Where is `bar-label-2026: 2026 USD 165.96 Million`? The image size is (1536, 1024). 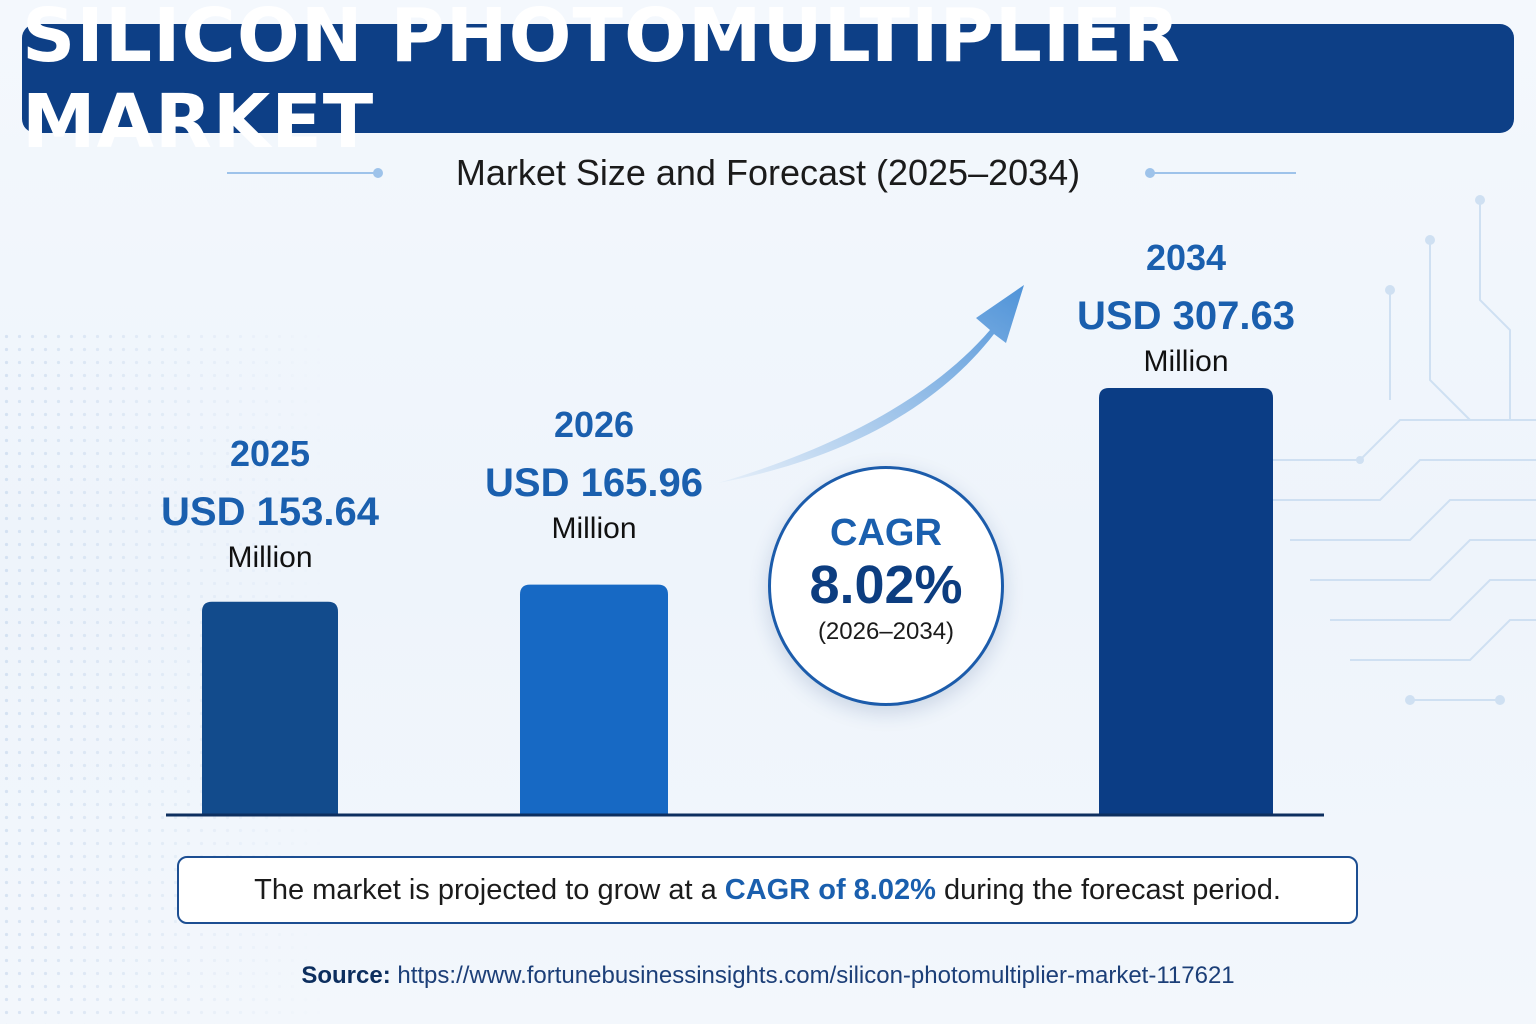
bar-label-2026: 2026 USD 165.96 Million is located at coordinates (594, 475).